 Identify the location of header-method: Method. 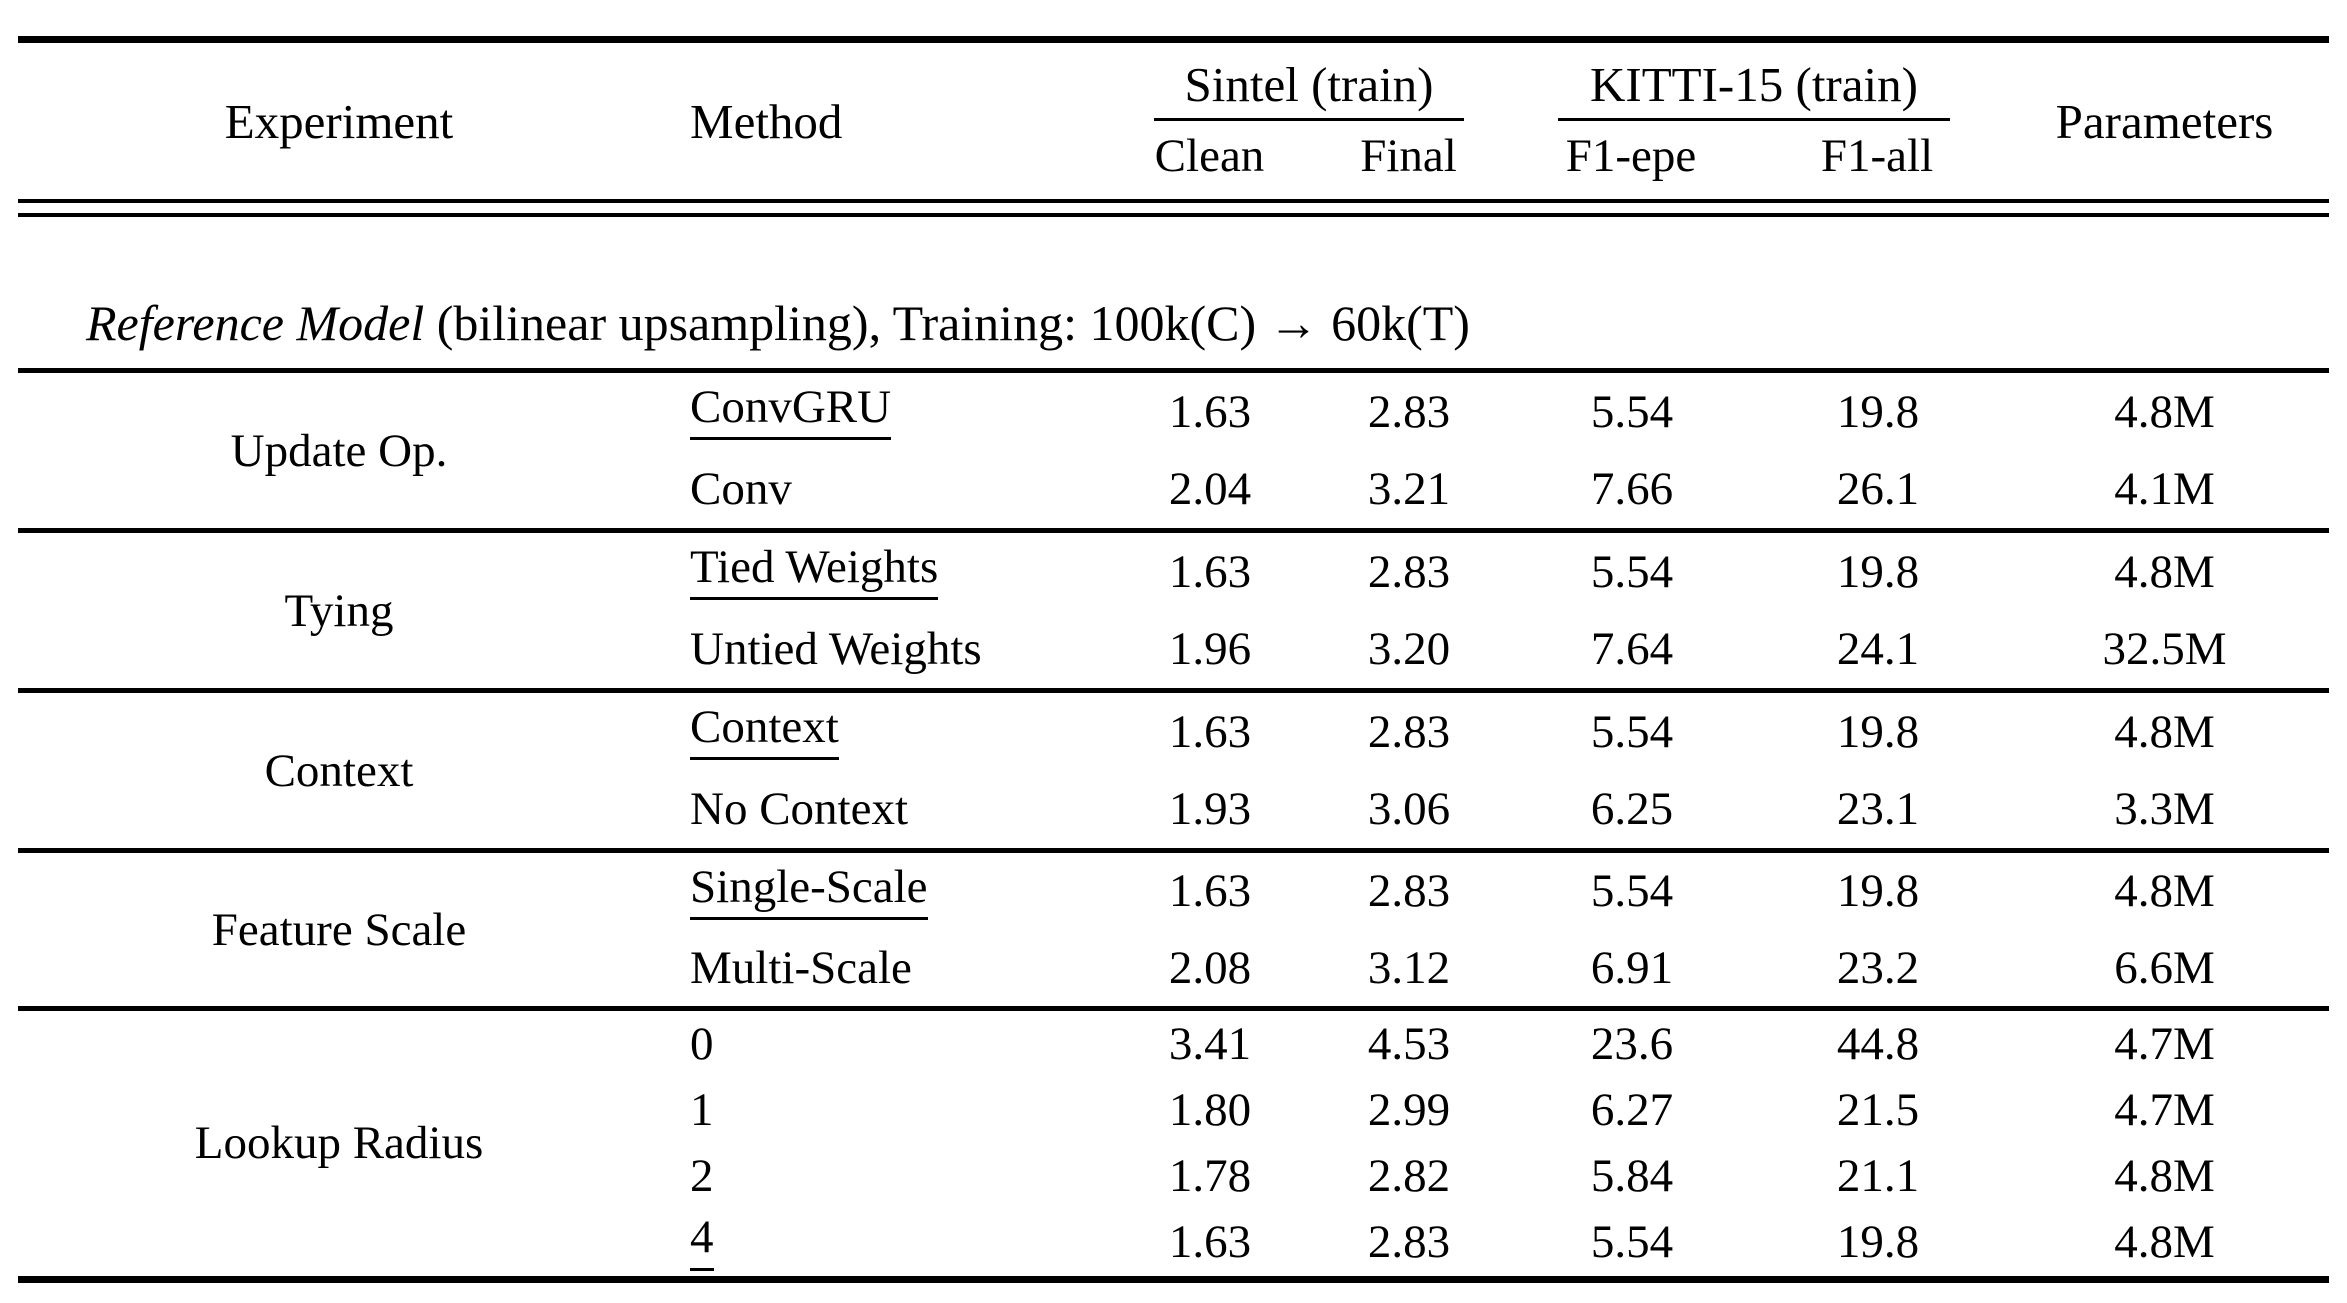
(766, 121).